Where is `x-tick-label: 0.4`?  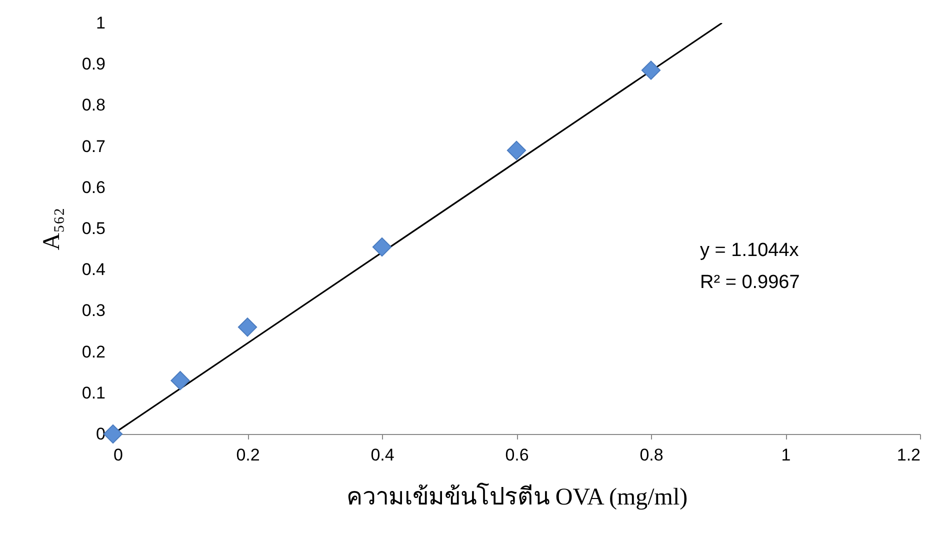 x-tick-label: 0.4 is located at coordinates (382, 455).